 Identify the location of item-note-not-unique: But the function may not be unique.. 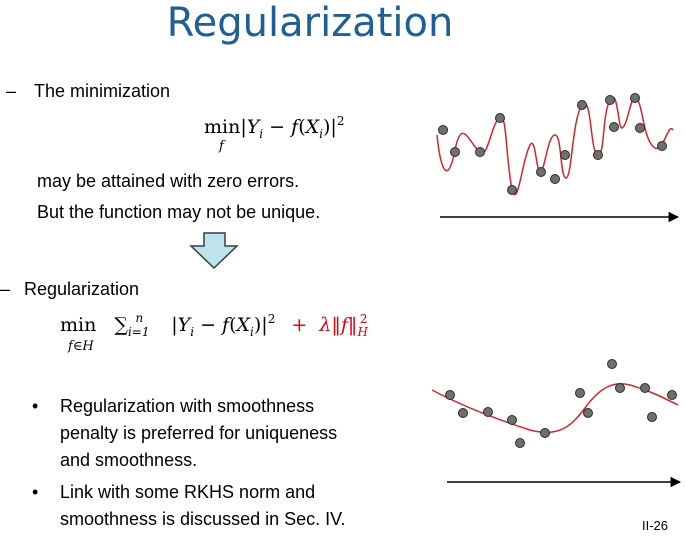
(179, 212).